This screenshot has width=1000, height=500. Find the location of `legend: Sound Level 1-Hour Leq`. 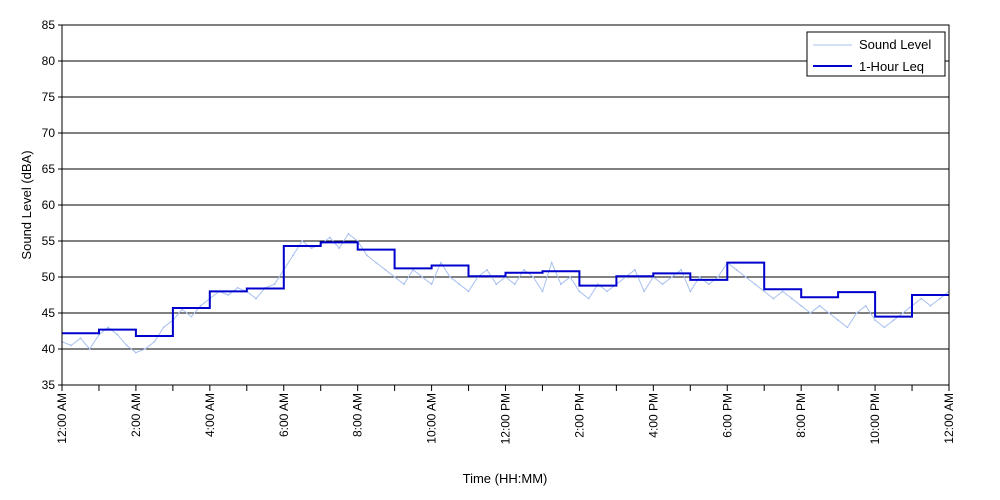

legend: Sound Level 1-Hour Leq is located at coordinates (876, 54).